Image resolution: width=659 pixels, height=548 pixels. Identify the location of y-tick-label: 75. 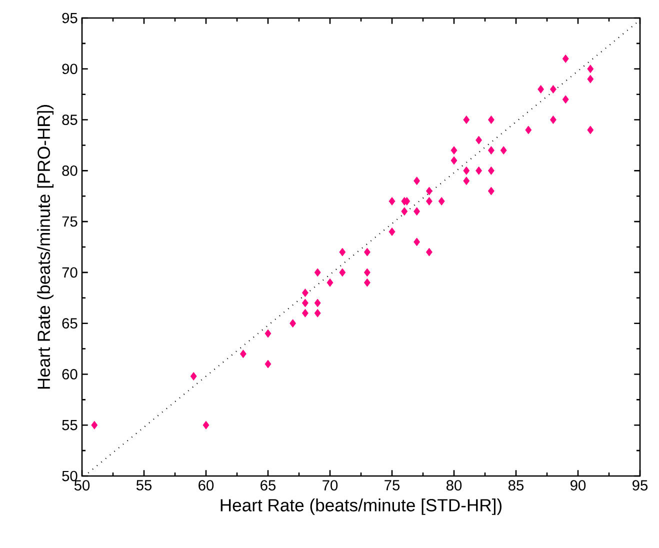
(70, 221).